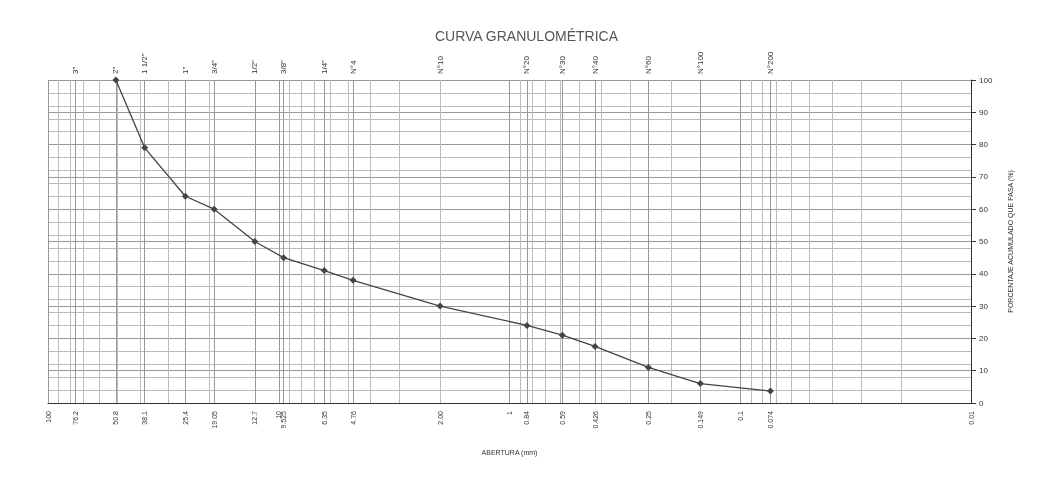 The width and height of the screenshot is (1053, 481). I want to click on y-tick-label: 100, so click(986, 80).